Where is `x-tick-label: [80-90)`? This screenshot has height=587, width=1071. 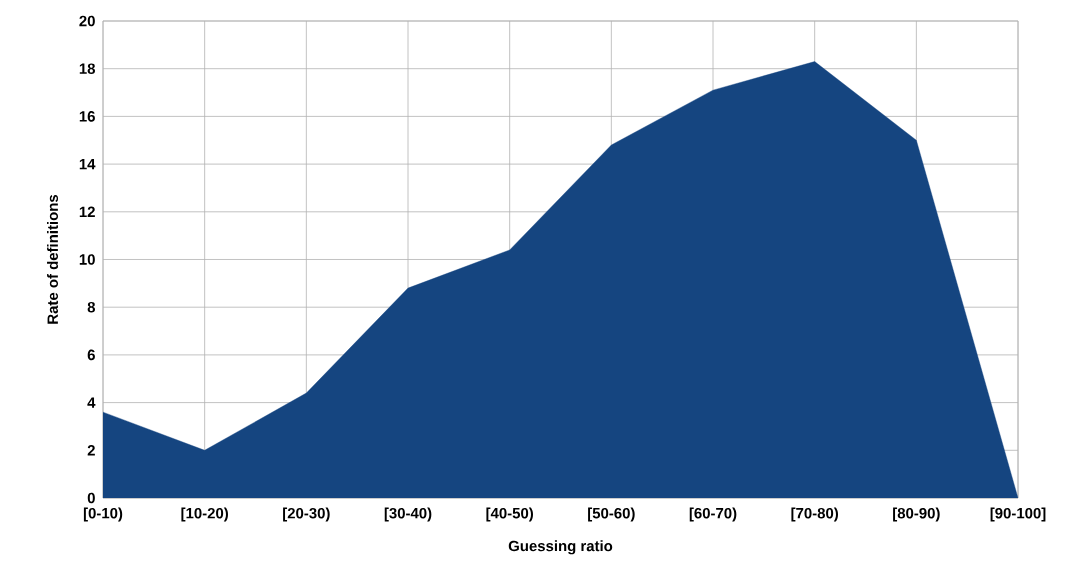
x-tick-label: [80-90) is located at coordinates (916, 514).